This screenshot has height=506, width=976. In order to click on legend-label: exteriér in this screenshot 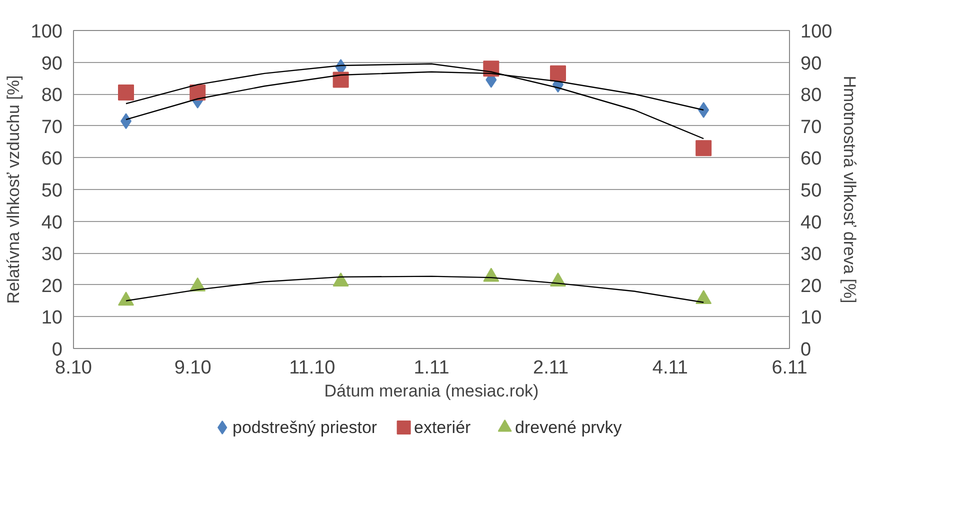, I will do `click(443, 427)`.